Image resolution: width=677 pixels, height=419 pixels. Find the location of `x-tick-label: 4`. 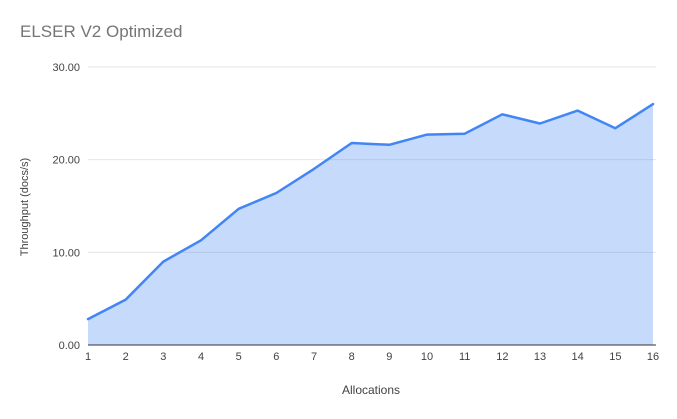

x-tick-label: 4 is located at coordinates (201, 357).